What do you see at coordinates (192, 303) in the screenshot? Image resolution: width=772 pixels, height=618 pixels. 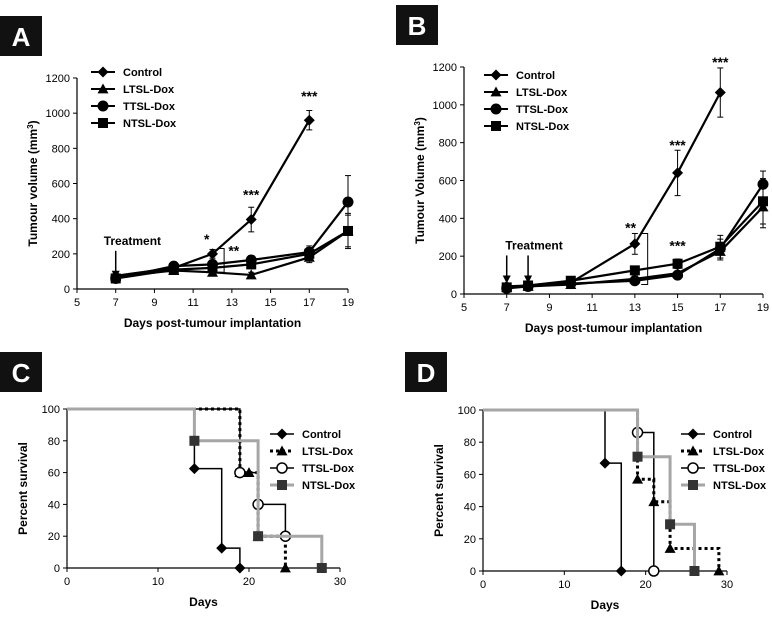 I see `x-tick-label: 11` at bounding box center [192, 303].